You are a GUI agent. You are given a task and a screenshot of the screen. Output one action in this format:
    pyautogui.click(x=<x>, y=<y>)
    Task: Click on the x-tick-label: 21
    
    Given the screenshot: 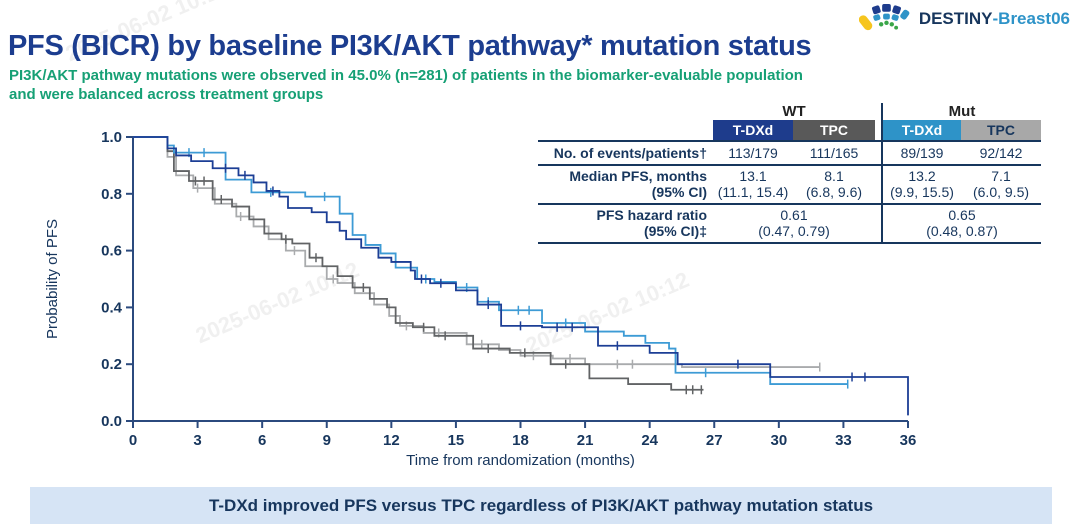 What is the action you would take?
    pyautogui.click(x=585, y=440)
    